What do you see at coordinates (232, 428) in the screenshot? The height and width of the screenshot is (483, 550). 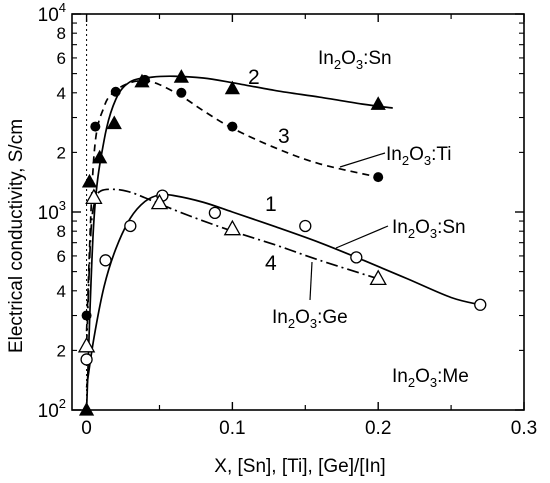 I see `x-tick-label: 0.1` at bounding box center [232, 428].